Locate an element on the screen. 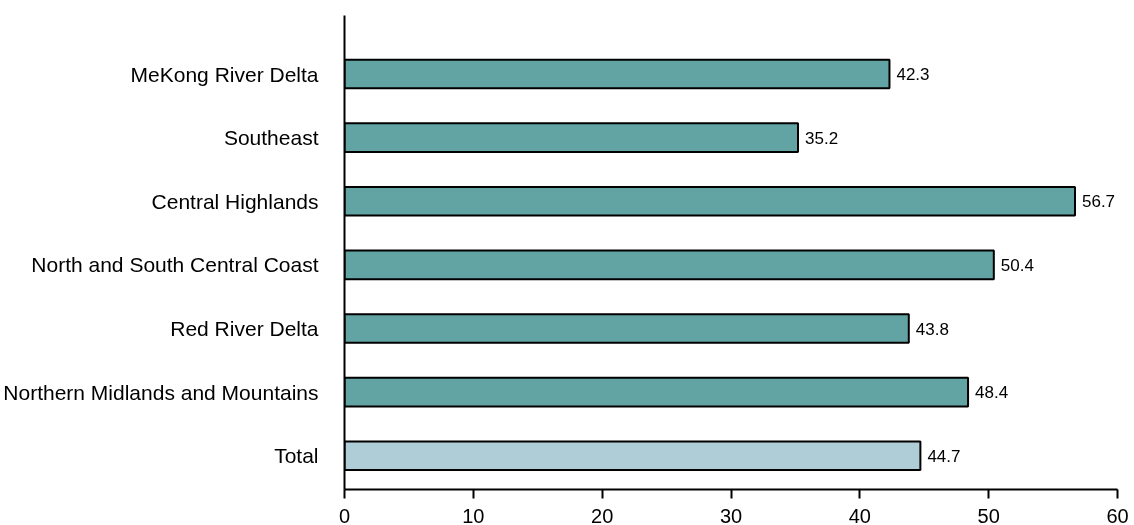  x-tick-label: 30 is located at coordinates (731, 514).